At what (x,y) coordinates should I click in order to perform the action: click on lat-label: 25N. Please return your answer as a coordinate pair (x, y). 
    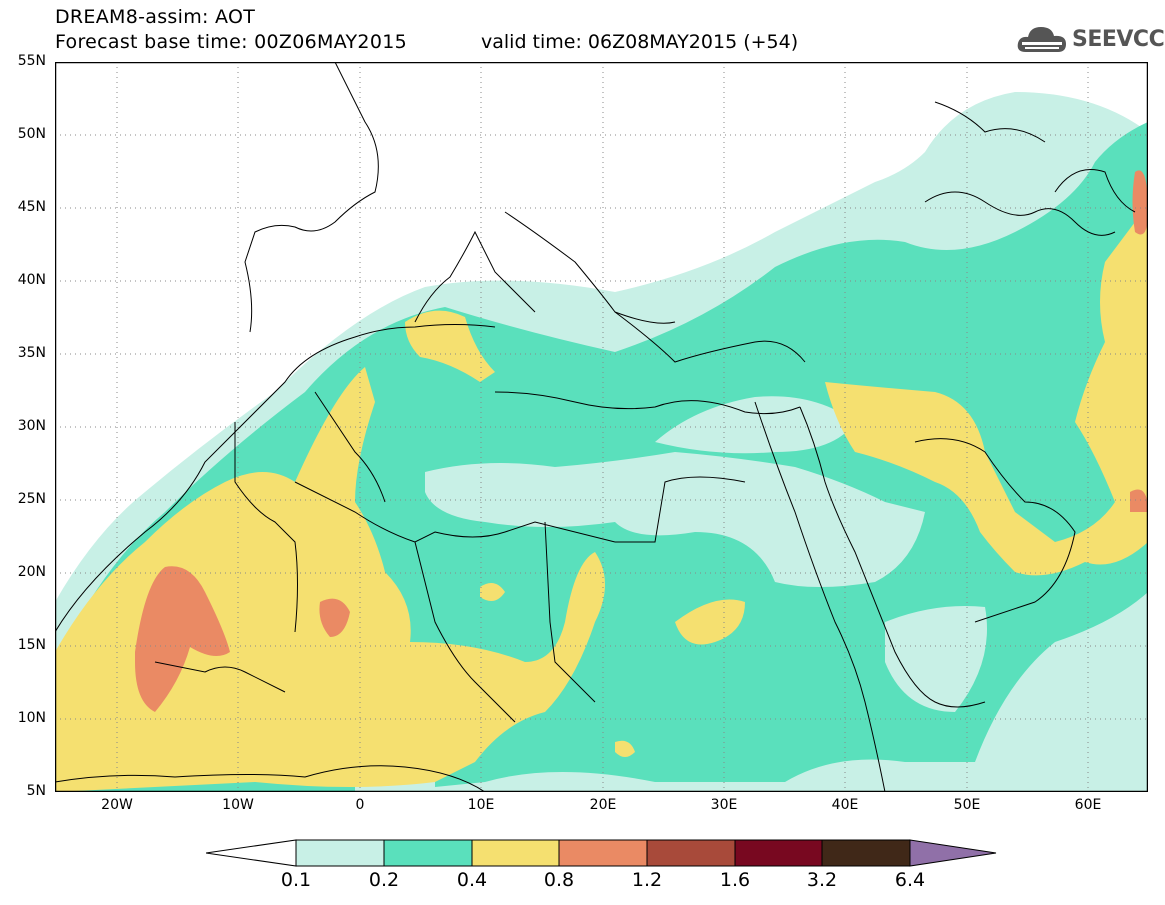
    Looking at the image, I should click on (31, 499).